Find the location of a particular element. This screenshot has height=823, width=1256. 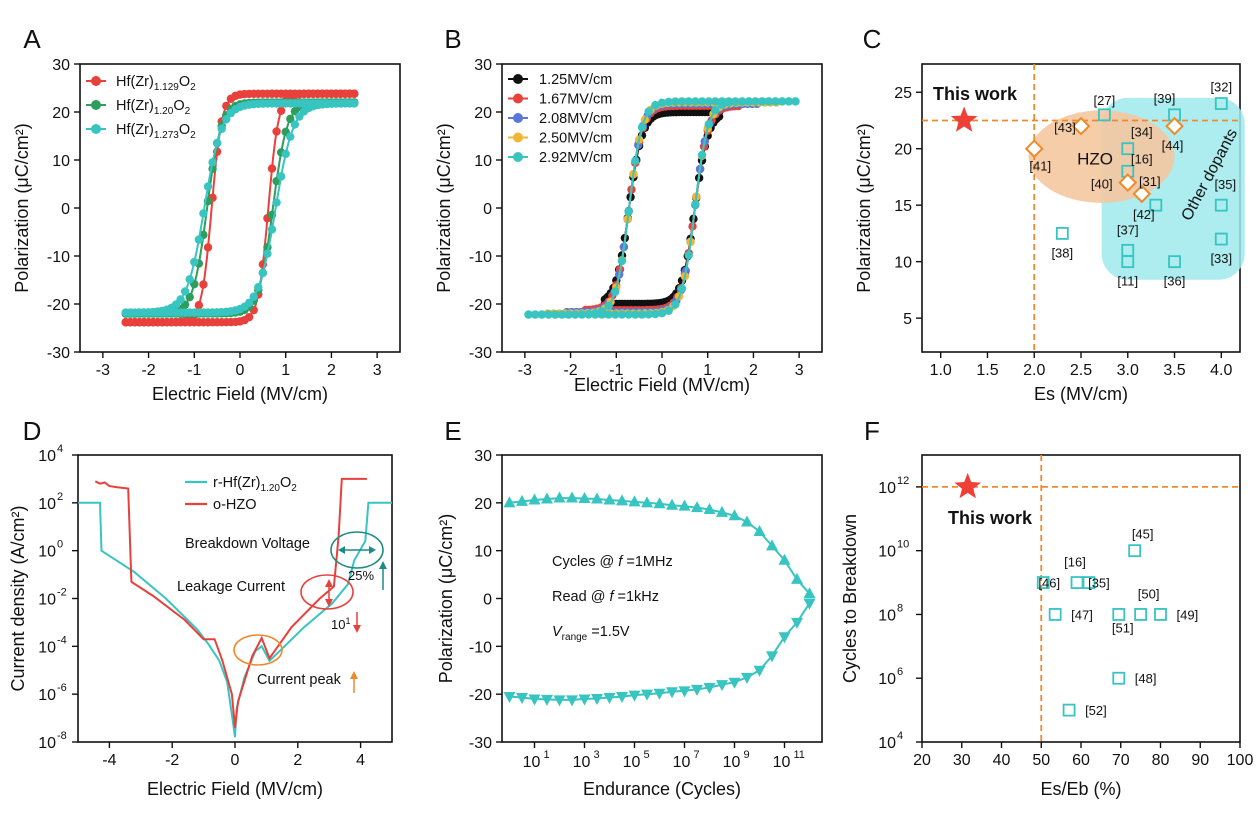

x-tick-label: 2.5 is located at coordinates (1081, 370).